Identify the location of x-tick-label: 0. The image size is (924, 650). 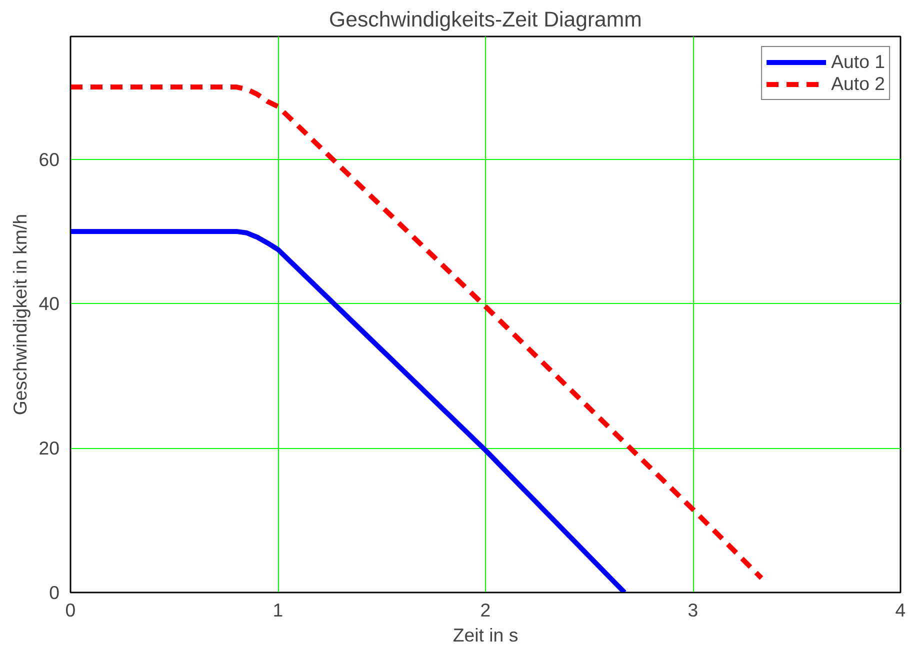
(70, 610).